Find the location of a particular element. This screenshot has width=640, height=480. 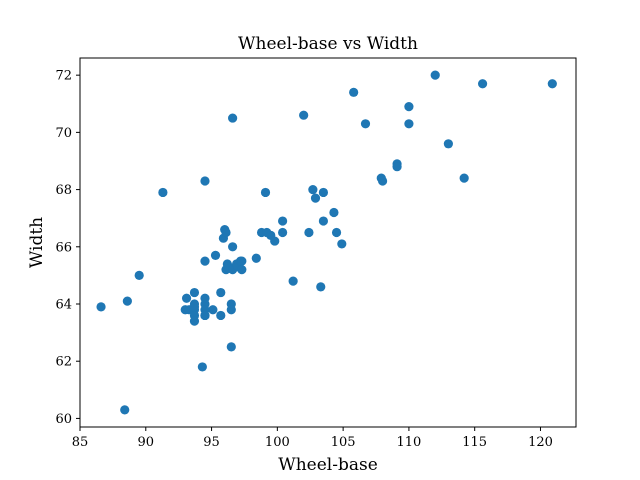

x-tick-label: 115 is located at coordinates (474, 442).